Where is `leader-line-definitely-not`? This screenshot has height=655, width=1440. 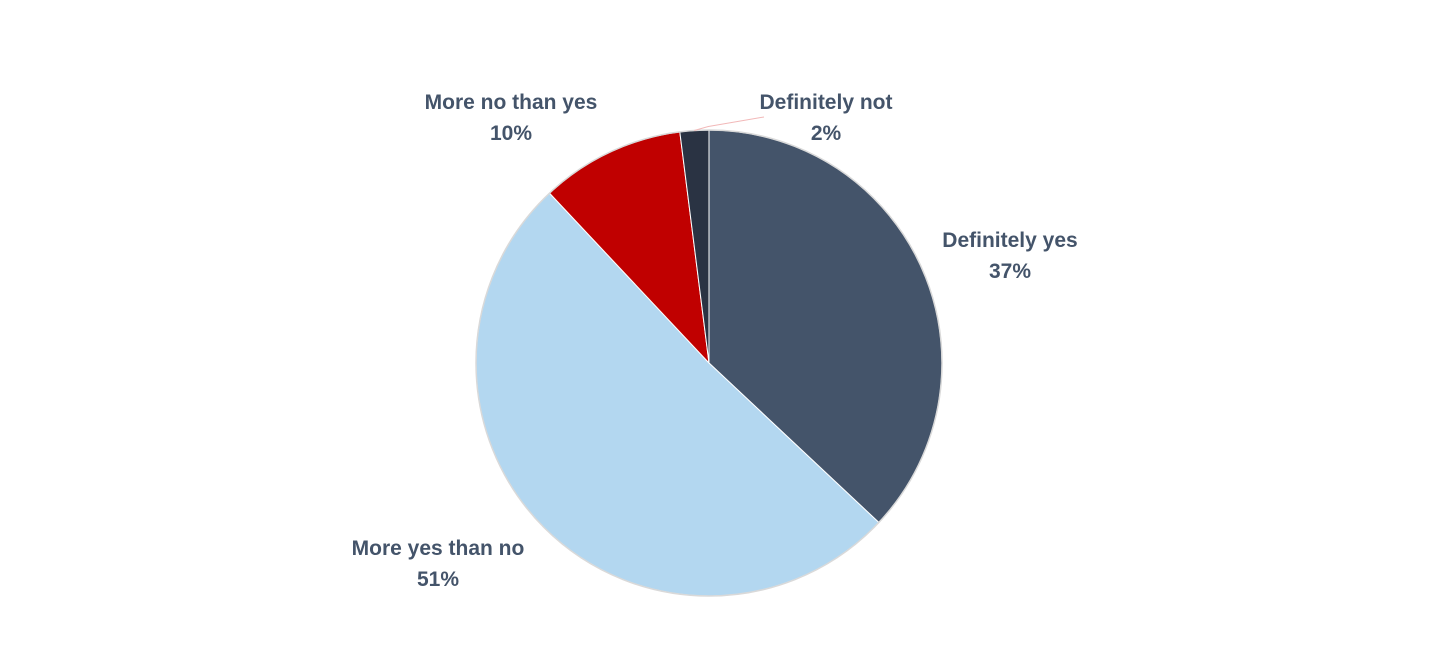 leader-line-definitely-not is located at coordinates (729, 123).